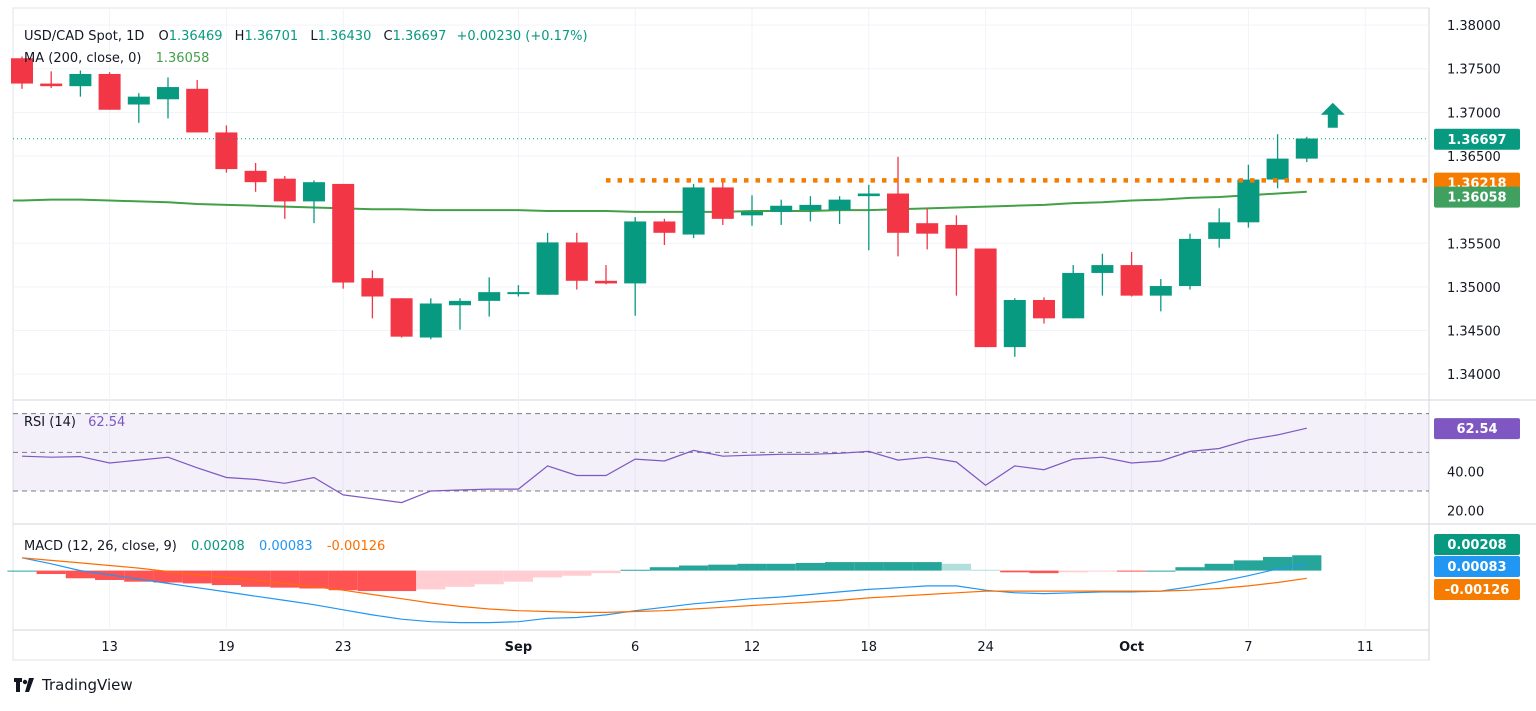  Describe the element at coordinates (1465, 511) in the screenshot. I see `rsi-tick-label: 20.00` at that location.